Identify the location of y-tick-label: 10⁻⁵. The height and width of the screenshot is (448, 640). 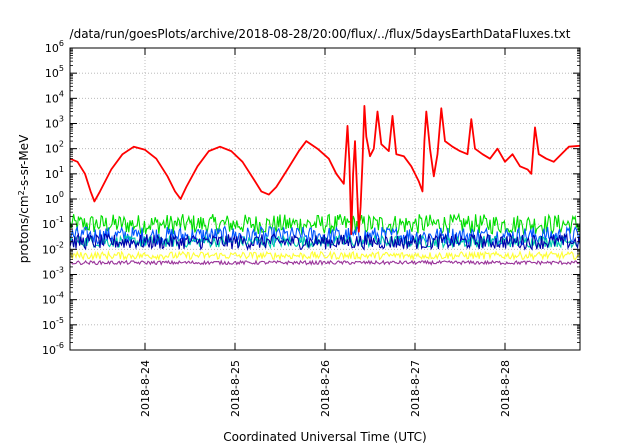
(53, 324).